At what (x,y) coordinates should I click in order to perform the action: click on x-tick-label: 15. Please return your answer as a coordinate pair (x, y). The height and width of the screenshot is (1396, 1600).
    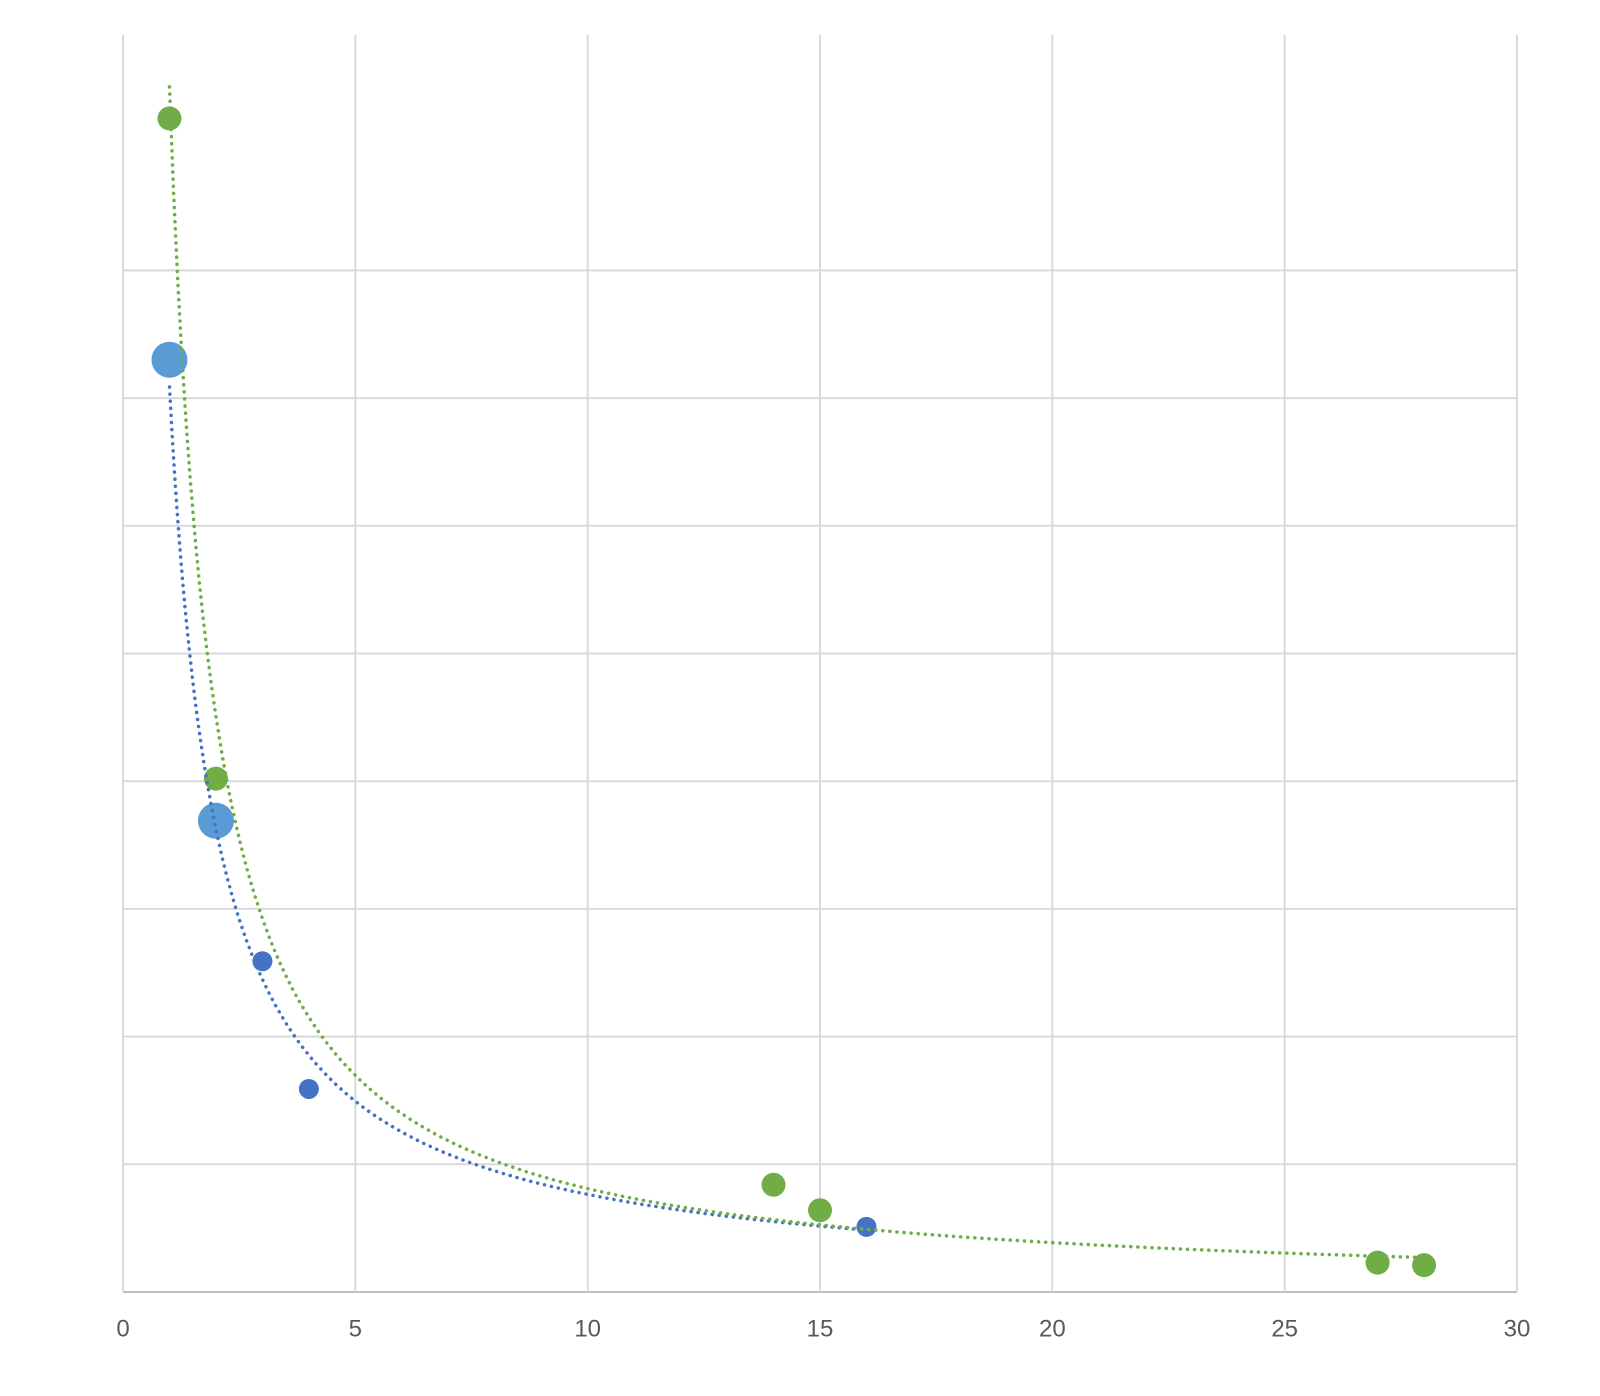
    Looking at the image, I should click on (820, 1328).